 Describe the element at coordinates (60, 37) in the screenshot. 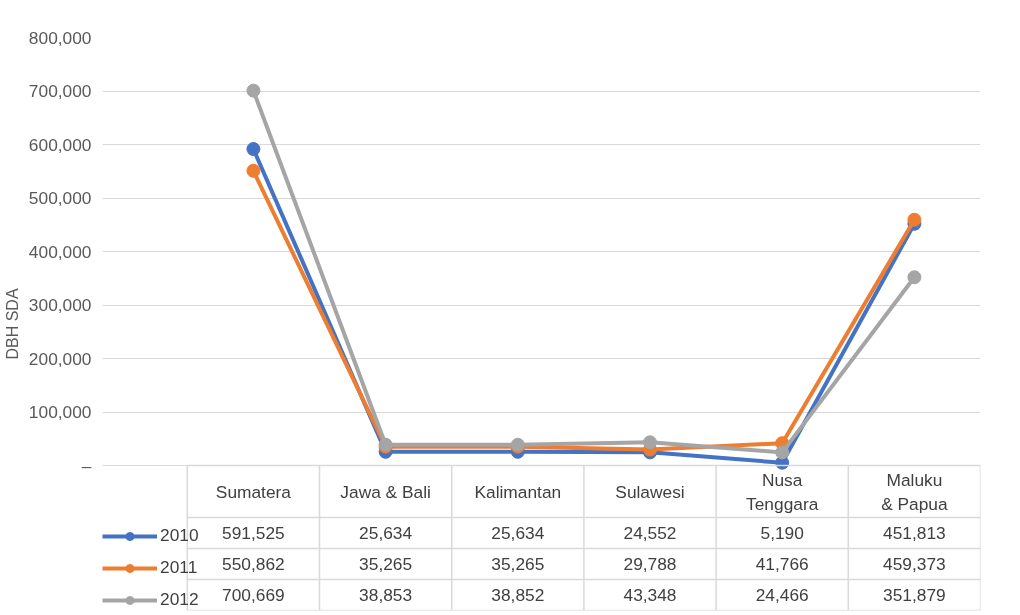

I see `y-tick-label: 800,000` at that location.